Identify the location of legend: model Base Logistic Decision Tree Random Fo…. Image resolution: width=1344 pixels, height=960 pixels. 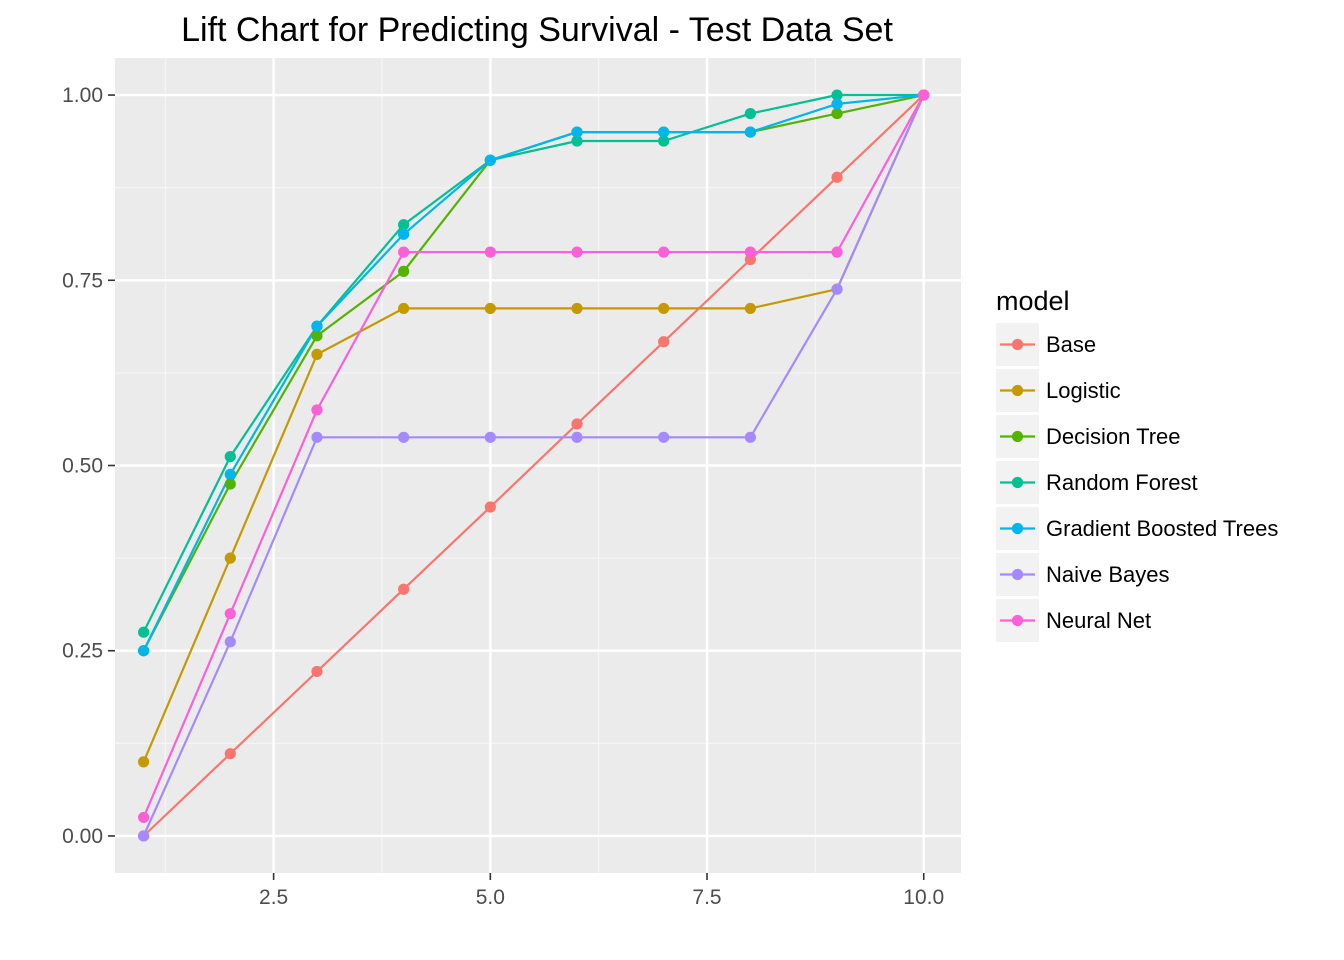
(1137, 464).